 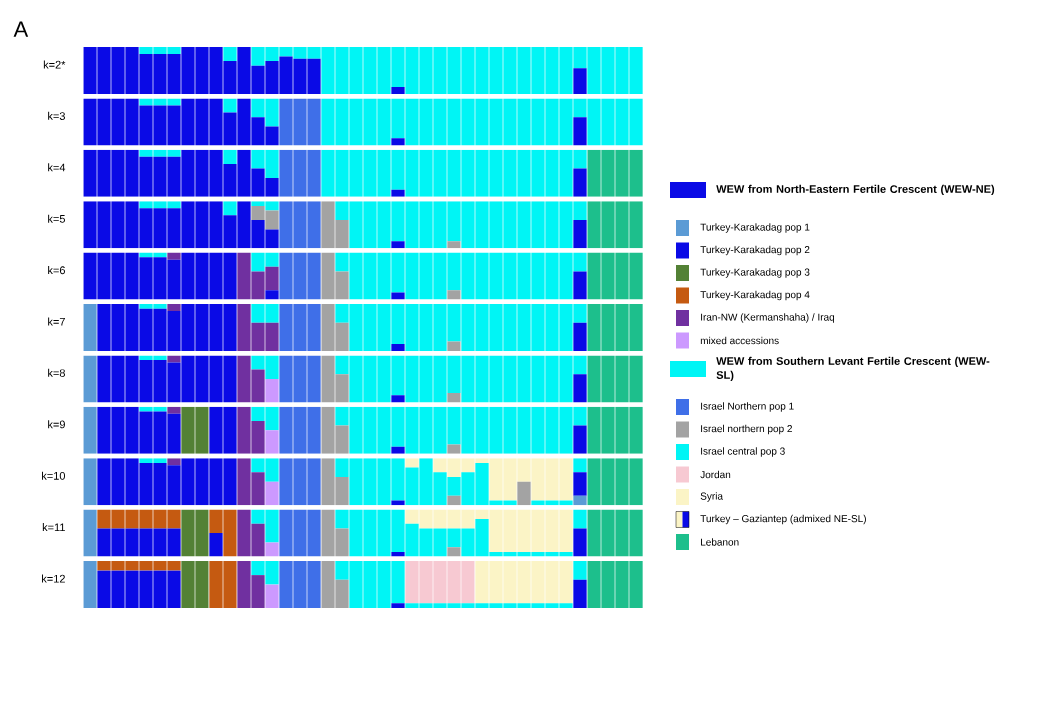 I want to click on legend-label: Turkey-Karakadag pop 3, so click(x=755, y=273).